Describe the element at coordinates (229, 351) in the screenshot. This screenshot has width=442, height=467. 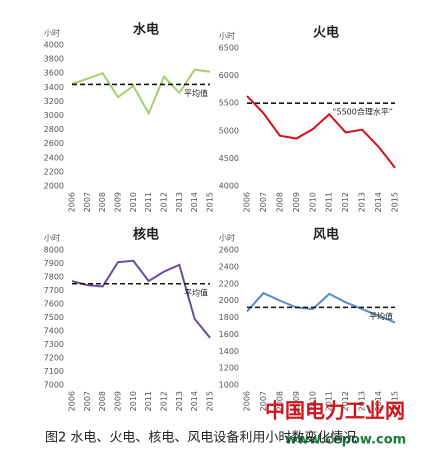
I see `y-tick-label: 1400` at that location.